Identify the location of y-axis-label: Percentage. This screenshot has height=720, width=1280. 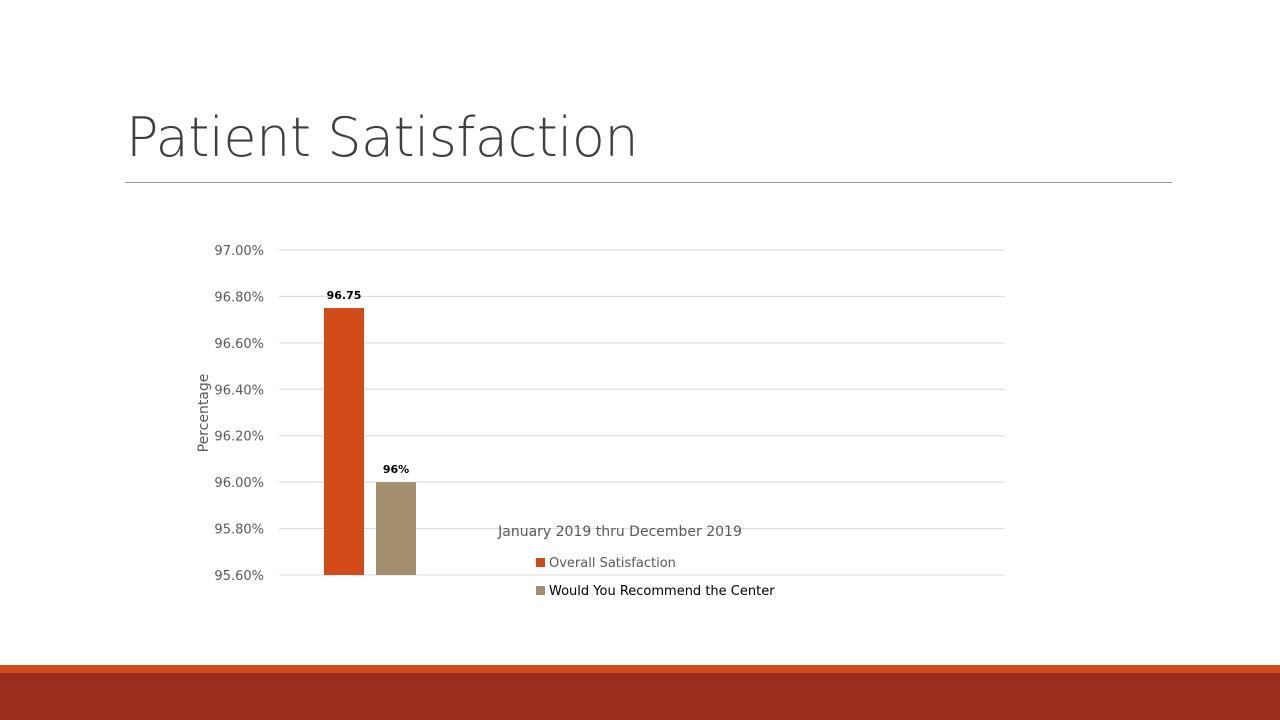
(204, 413).